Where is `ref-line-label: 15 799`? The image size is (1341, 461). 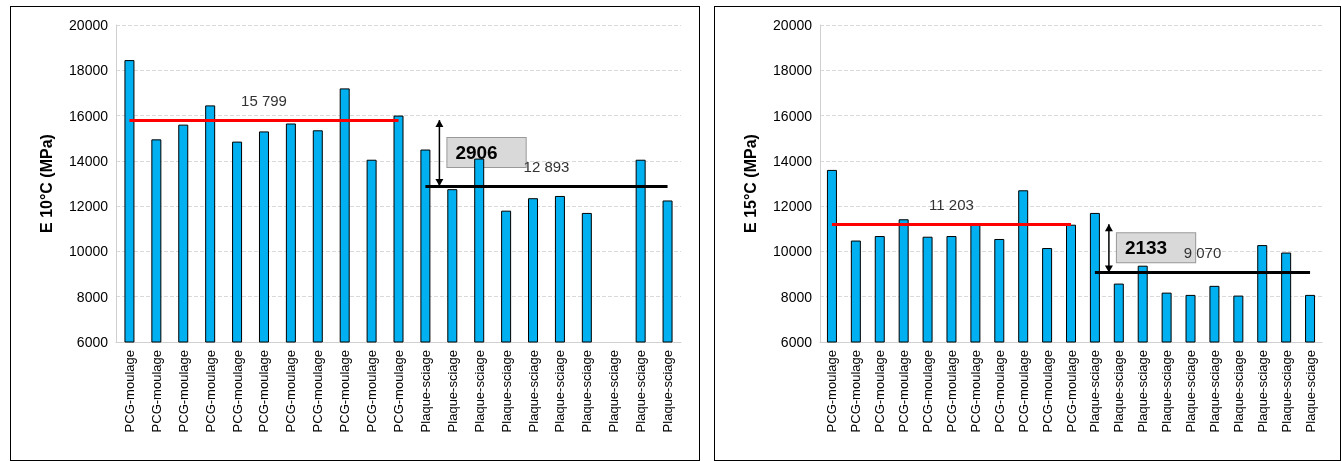
ref-line-label: 15 799 is located at coordinates (264, 101).